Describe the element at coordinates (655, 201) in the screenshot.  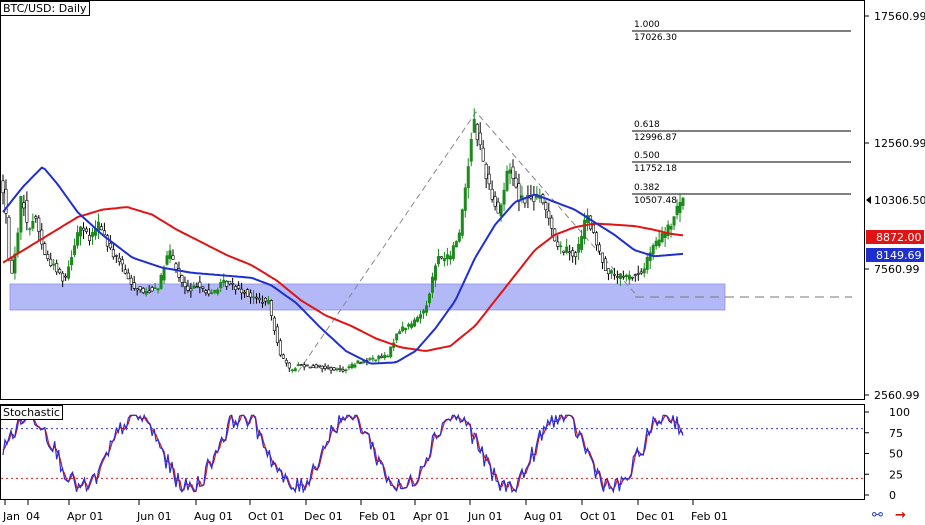
I see `fib-price-label: 10507.48` at that location.